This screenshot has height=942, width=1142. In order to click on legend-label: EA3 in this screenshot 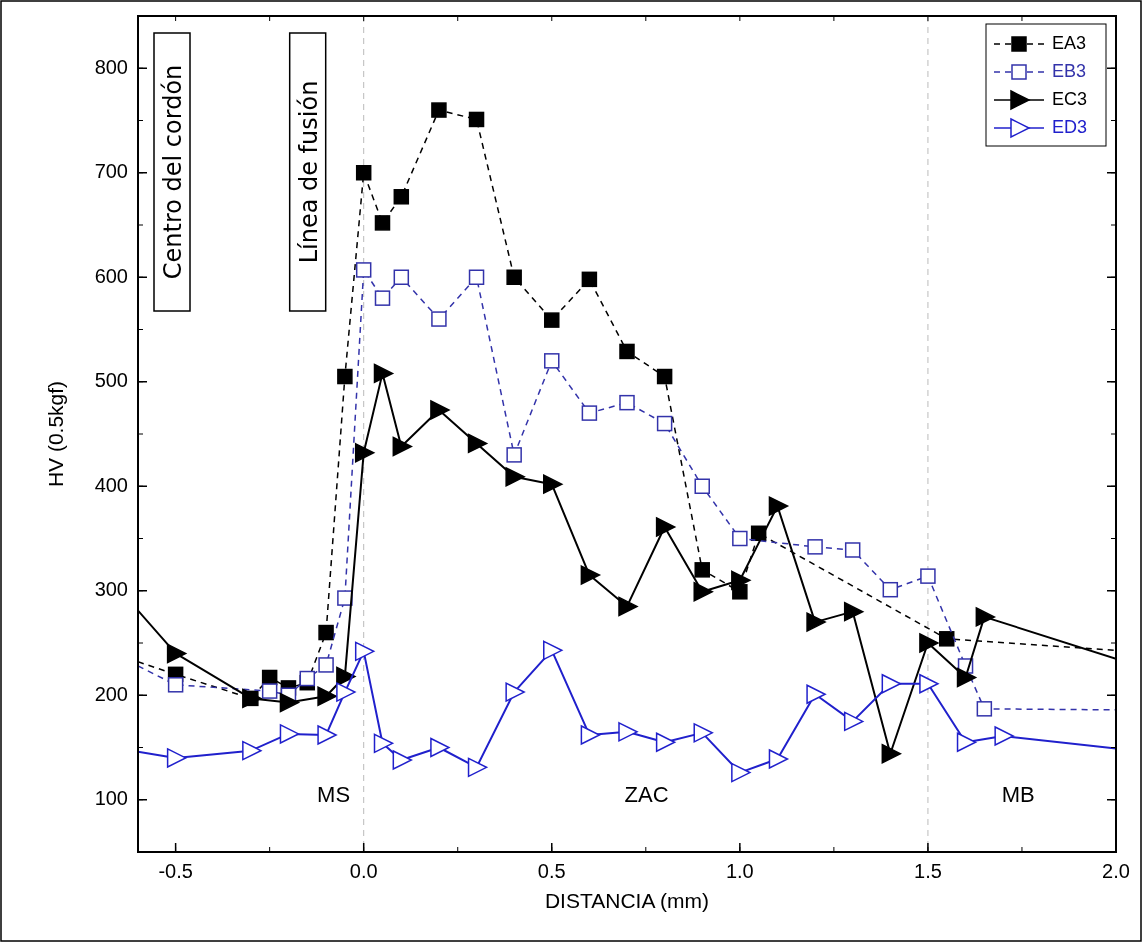, I will do `click(1069, 42)`.